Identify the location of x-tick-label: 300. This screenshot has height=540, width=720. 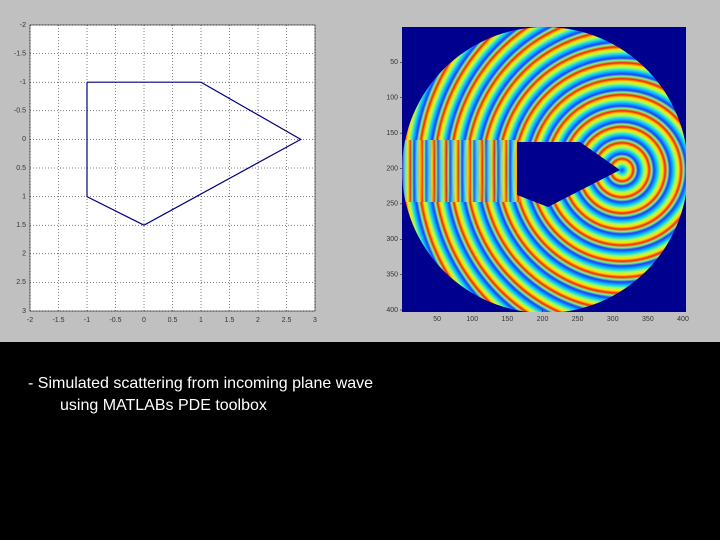
(613, 319).